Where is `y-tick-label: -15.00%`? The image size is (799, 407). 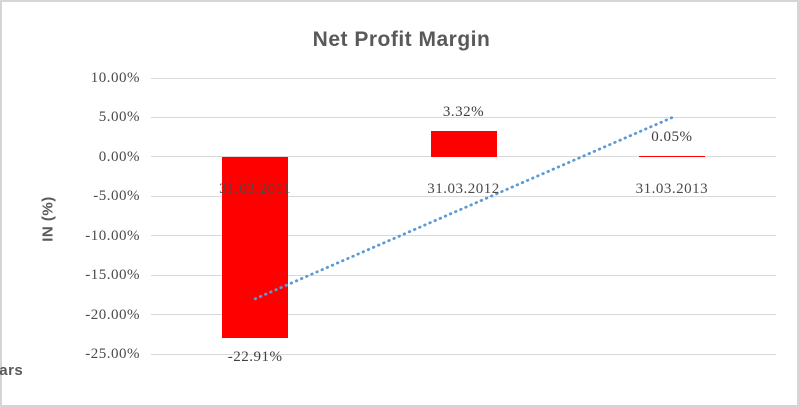 y-tick-label: -15.00% is located at coordinates (112, 275).